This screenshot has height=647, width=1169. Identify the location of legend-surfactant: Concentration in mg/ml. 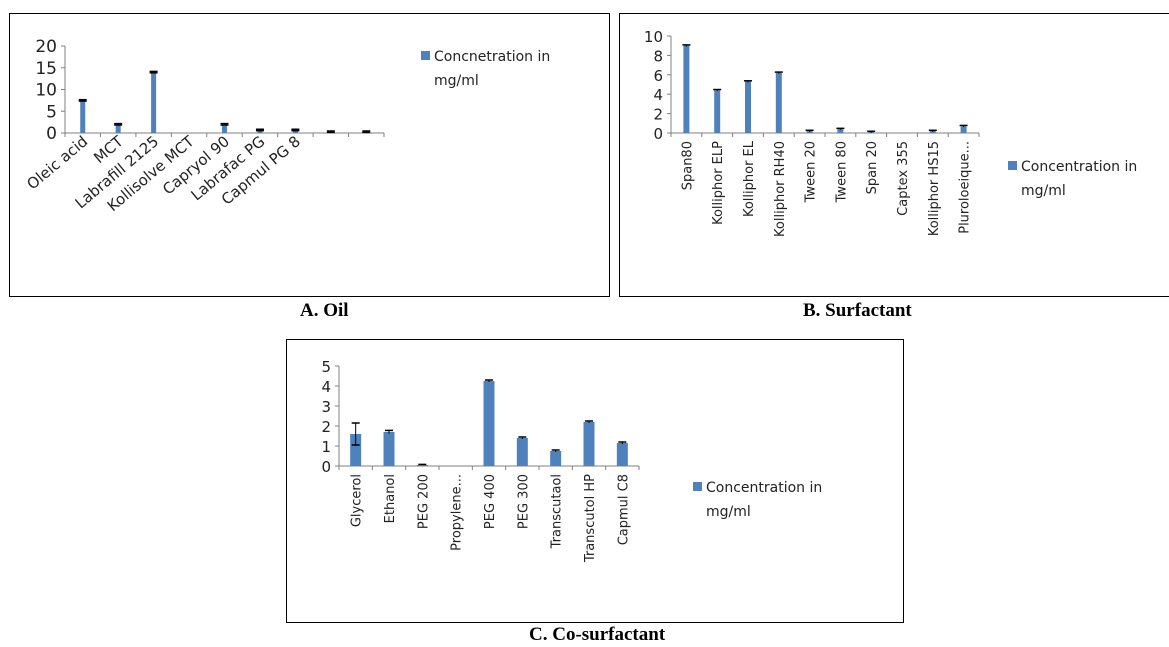
(1088, 179).